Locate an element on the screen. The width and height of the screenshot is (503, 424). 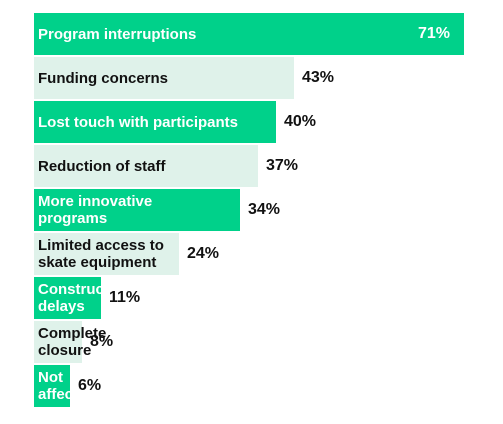
bar-label: Reduction of staff is located at coordinates (102, 166).